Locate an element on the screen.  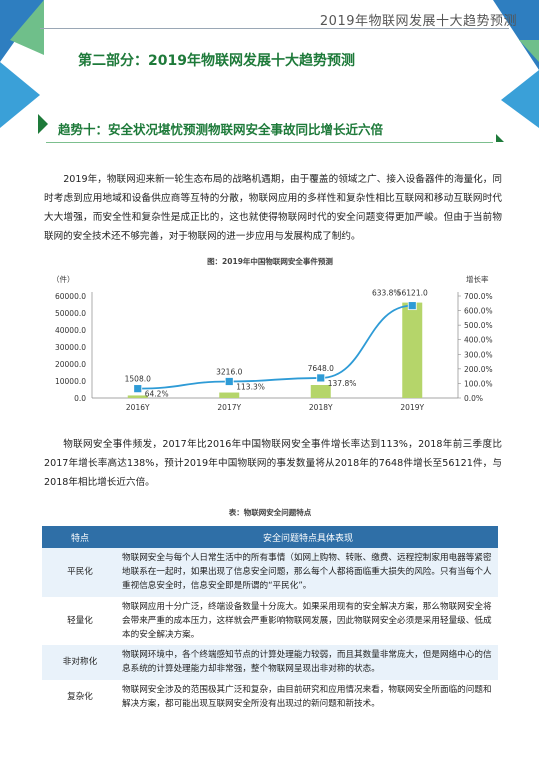
x-tick-label: 2018Y is located at coordinates (321, 407).